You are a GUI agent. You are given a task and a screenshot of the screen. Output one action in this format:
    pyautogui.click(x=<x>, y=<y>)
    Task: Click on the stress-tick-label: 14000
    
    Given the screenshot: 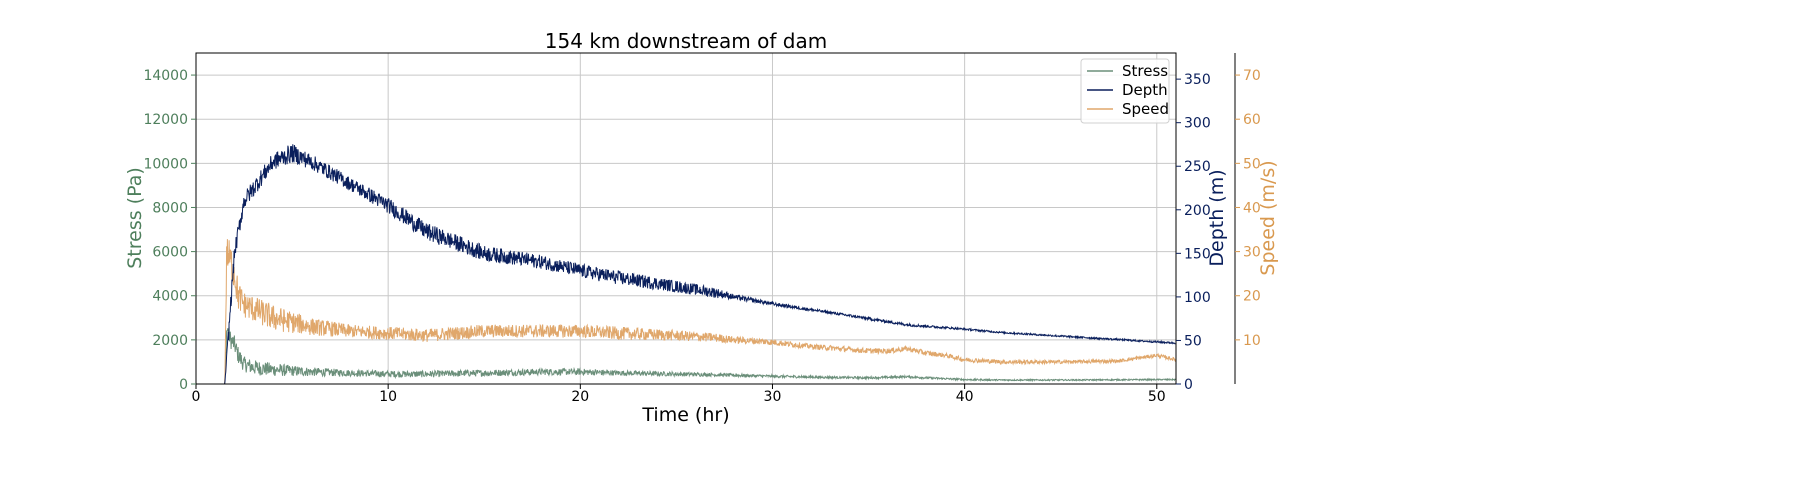 What is the action you would take?
    pyautogui.click(x=165, y=76)
    